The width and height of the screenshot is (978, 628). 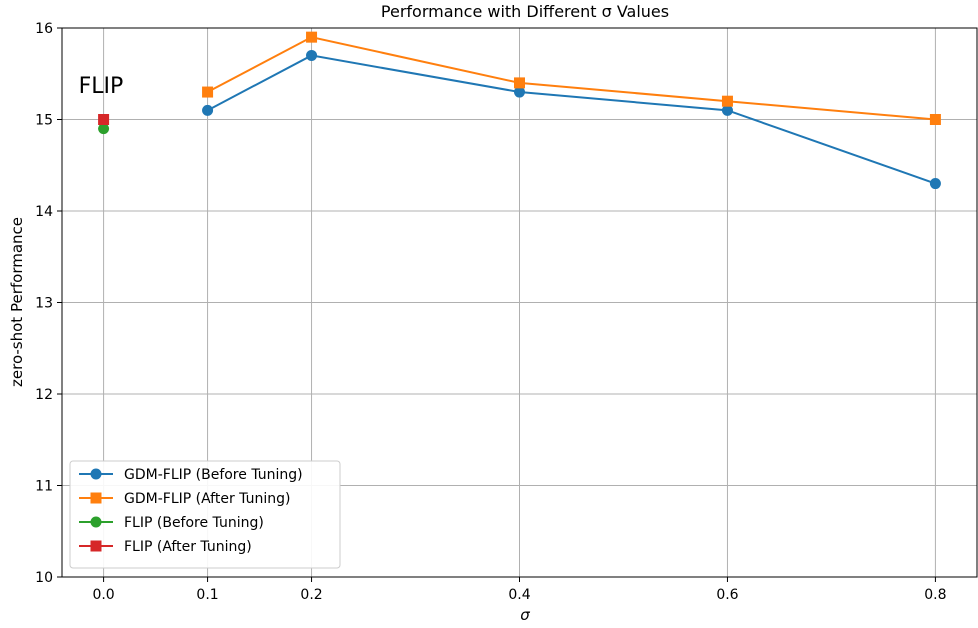 I want to click on legend-item: GDM-FLIP (After Tuning), so click(x=184, y=499).